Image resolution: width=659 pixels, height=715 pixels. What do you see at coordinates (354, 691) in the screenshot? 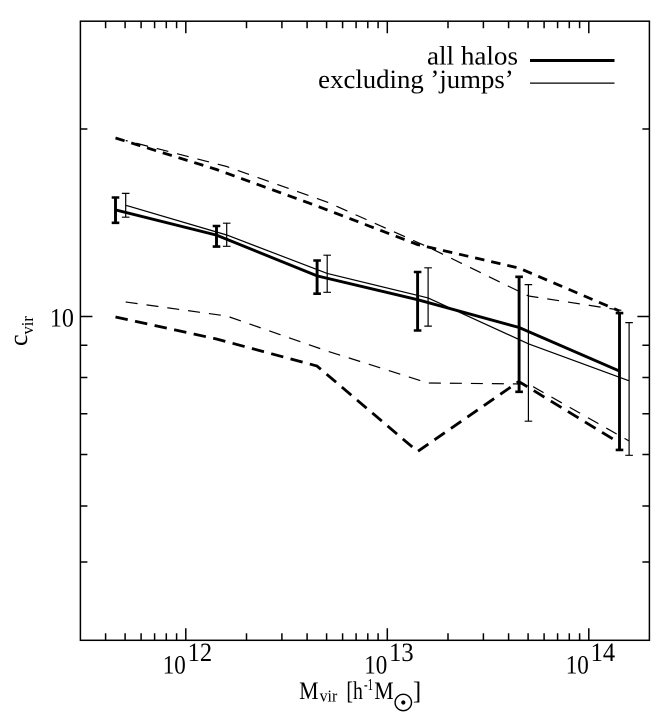
I see `svg-text: [h` at bounding box center [354, 691].